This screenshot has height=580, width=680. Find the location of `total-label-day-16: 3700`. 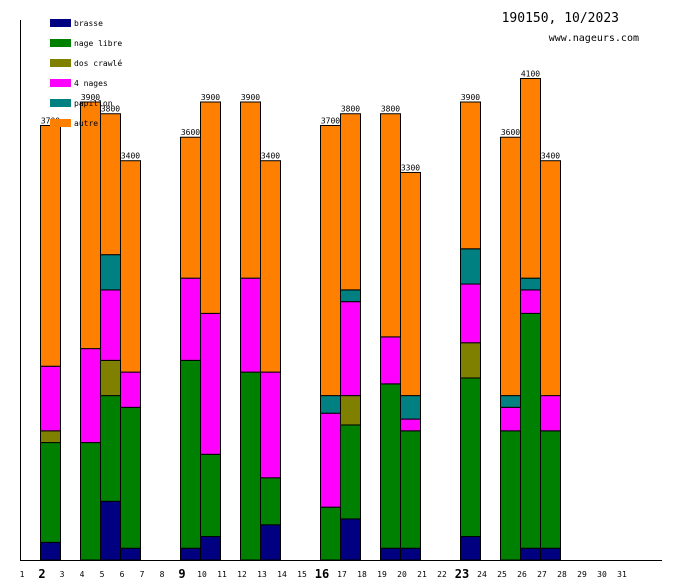

total-label-day-16: 3700 is located at coordinates (330, 120).